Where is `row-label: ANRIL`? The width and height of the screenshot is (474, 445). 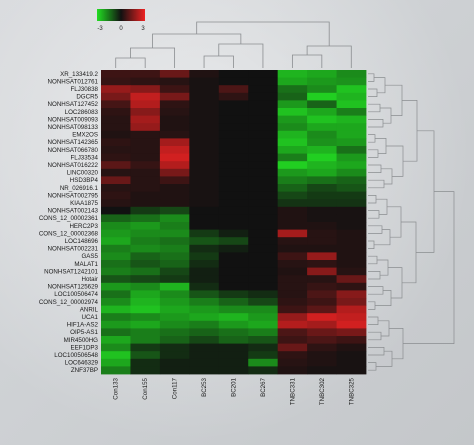
row-label: ANRIL is located at coordinates (89, 309).